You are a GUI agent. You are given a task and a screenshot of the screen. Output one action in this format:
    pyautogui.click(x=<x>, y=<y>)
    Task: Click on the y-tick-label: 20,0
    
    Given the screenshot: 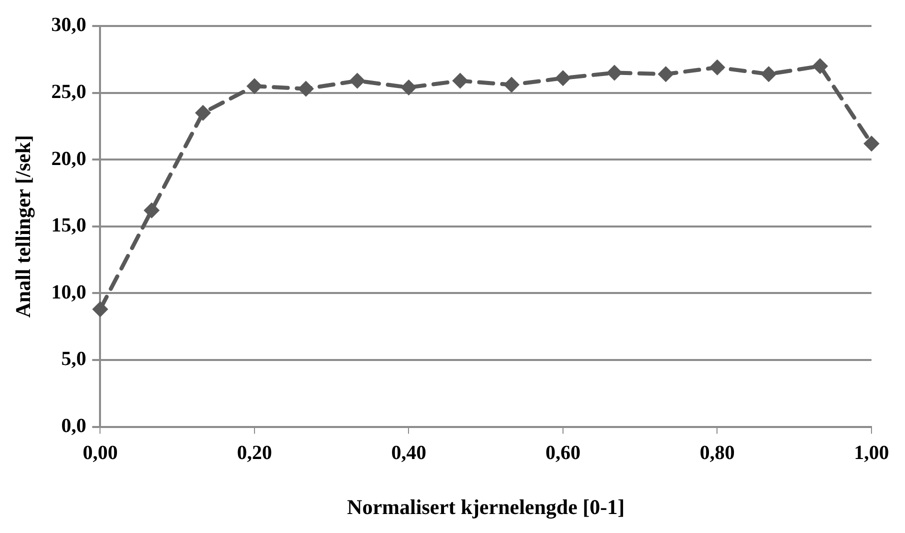 What is the action you would take?
    pyautogui.click(x=68, y=159)
    